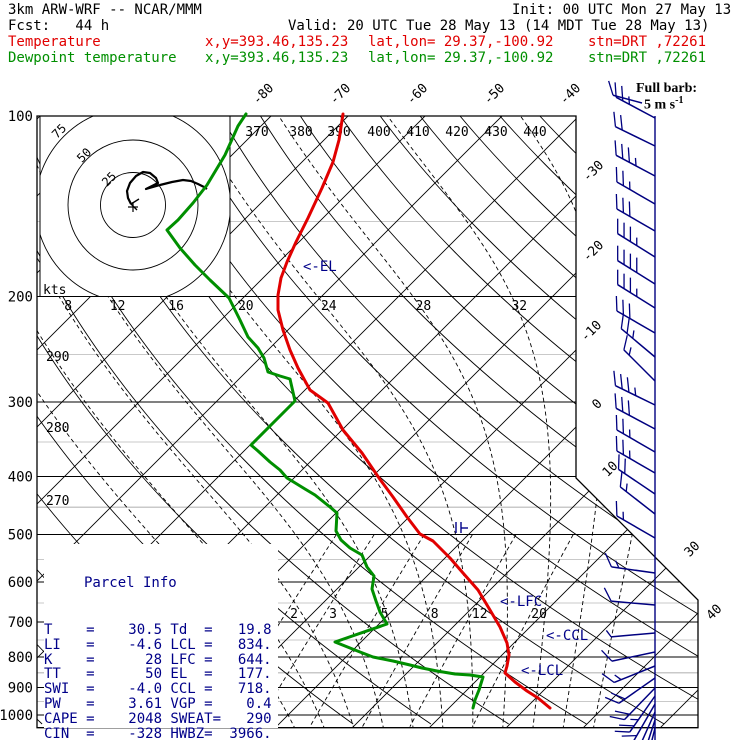 This screenshot has width=740, height=740. What do you see at coordinates (20, 536) in the screenshot?
I see `pressure-axis-label: 500` at bounding box center [20, 536].